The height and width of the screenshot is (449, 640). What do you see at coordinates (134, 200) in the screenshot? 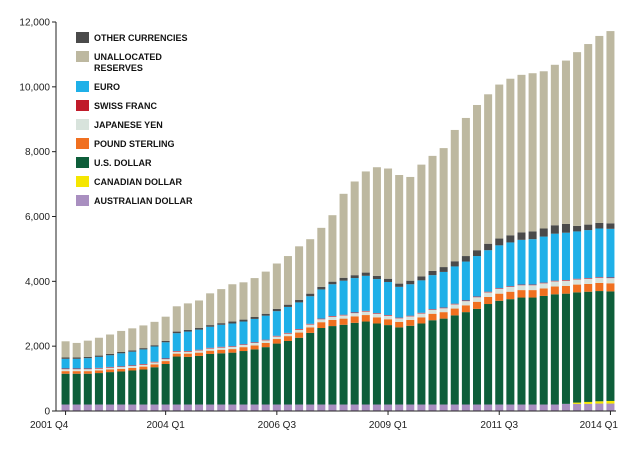
I see `legend-item-australian-dollar: AUSTRALIAN DOLLAR` at bounding box center [134, 200].